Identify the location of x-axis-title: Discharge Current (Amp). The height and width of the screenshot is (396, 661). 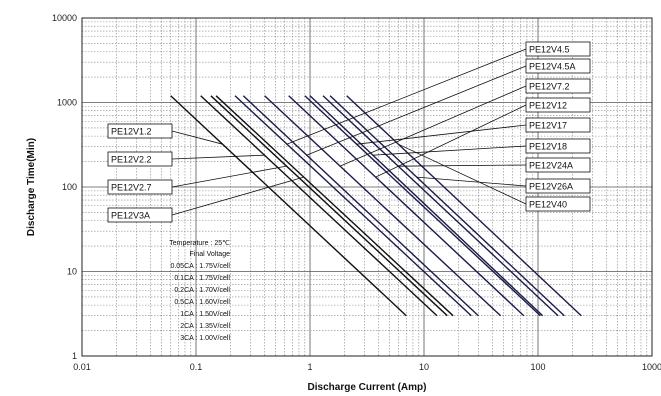
(367, 387).